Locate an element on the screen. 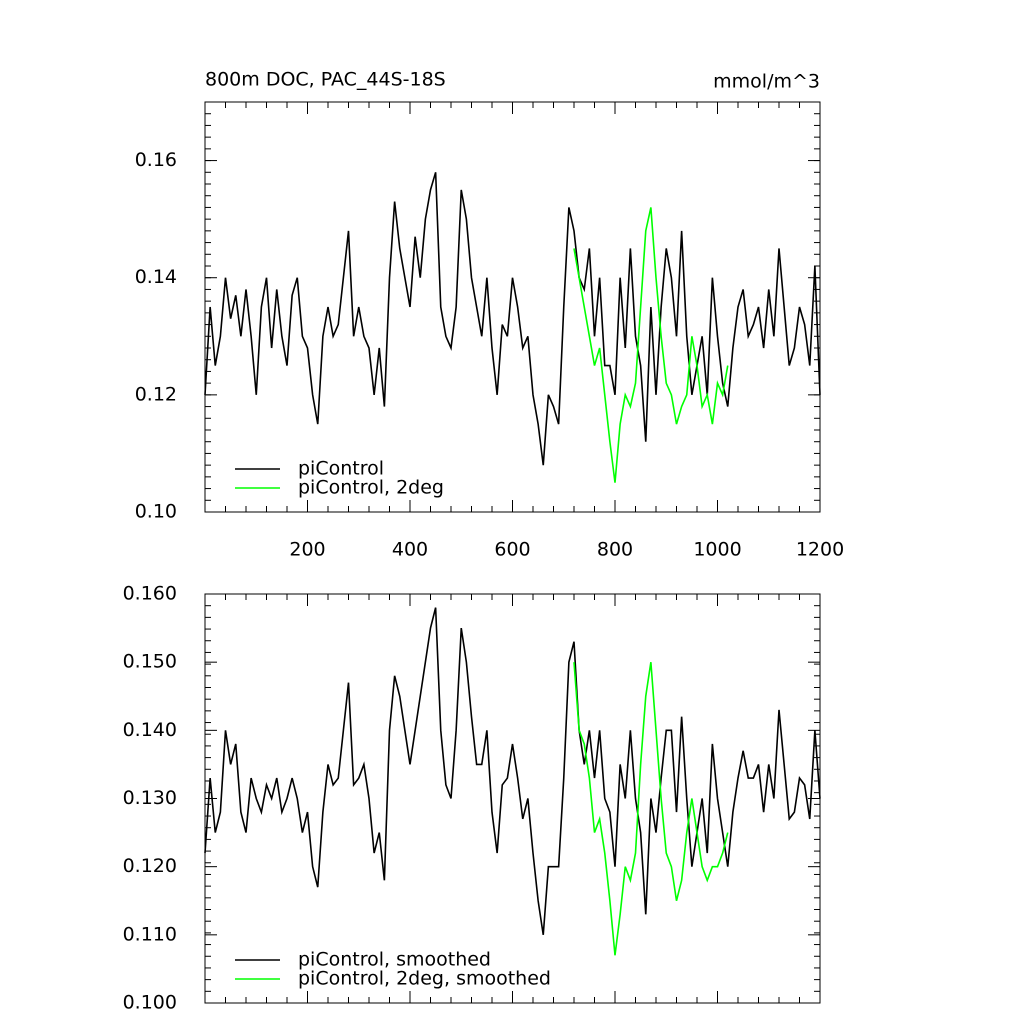 This screenshot has height=1024, width=1024. legend-label: piControl, 2deg is located at coordinates (371, 488).